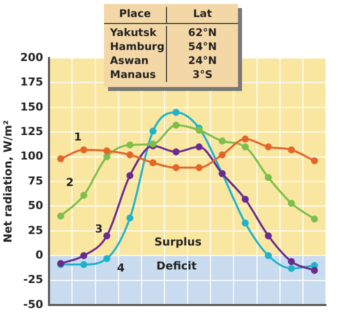 The image size is (352, 331). I want to click on annotation: Manaus, so click(133, 75).